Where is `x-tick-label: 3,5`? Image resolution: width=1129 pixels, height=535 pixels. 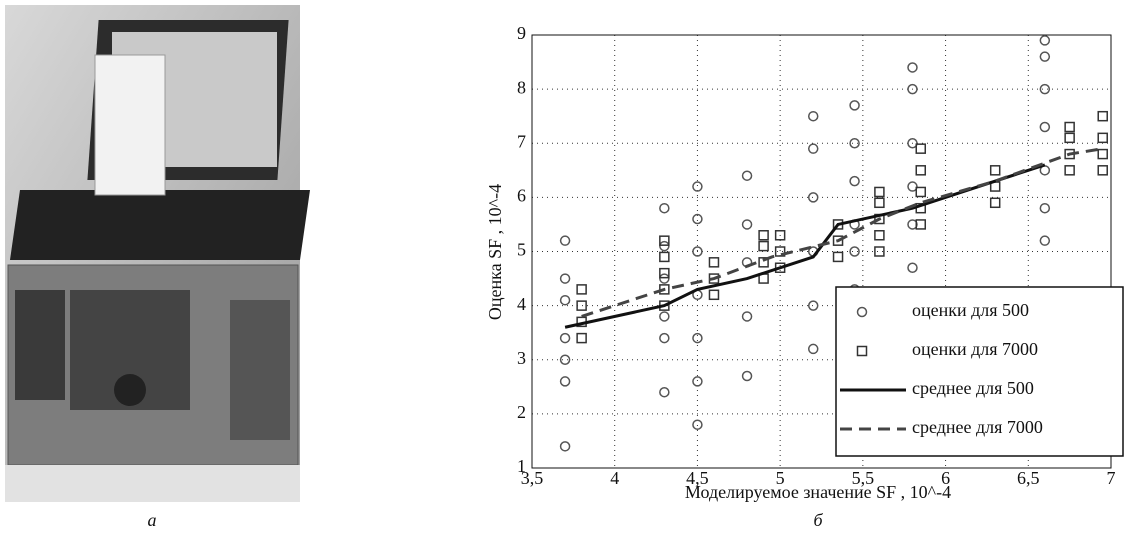
x-tick-label: 3,5 is located at coordinates (532, 478).